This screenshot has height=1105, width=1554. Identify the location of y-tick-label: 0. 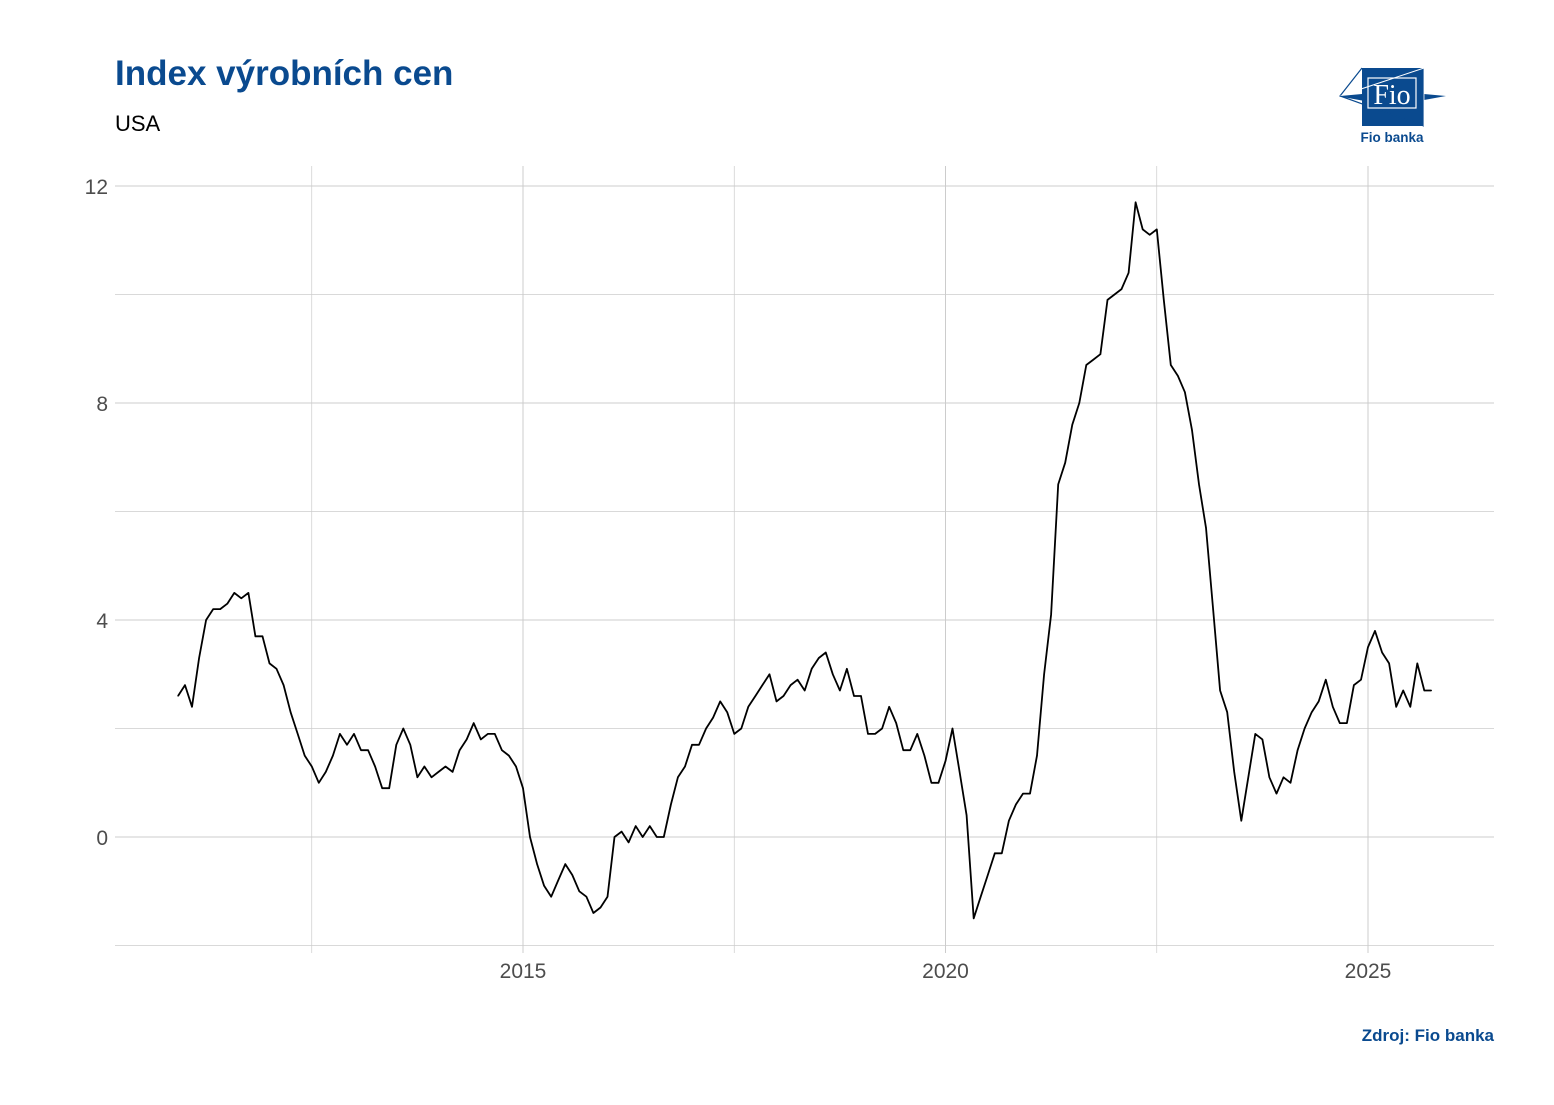
(102, 838).